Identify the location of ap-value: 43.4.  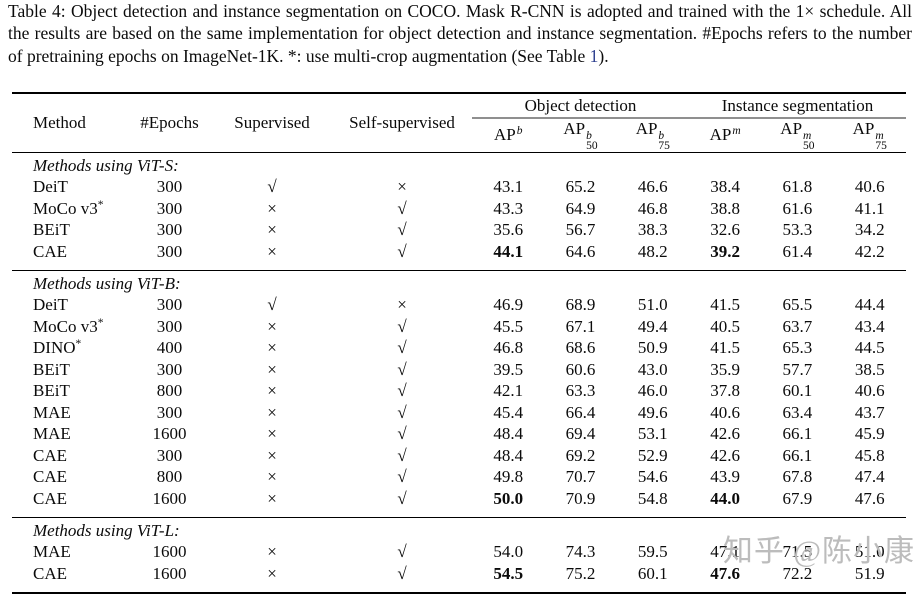
(869, 326).